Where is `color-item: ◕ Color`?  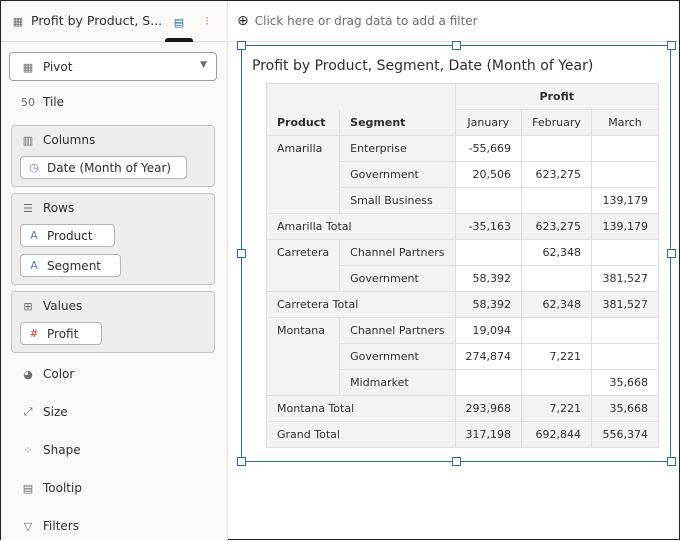 color-item: ◕ Color is located at coordinates (47, 374).